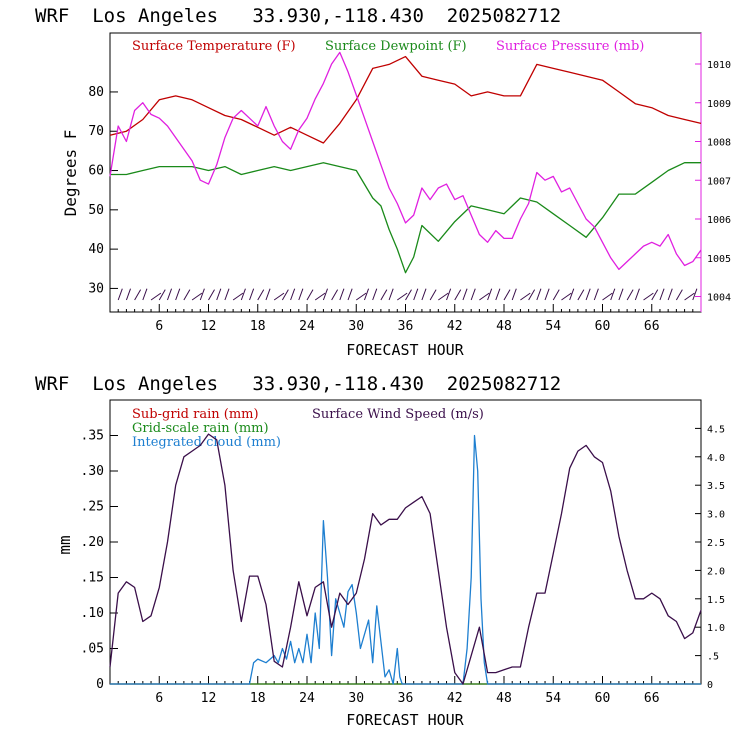  What do you see at coordinates (92, 507) in the screenshot?
I see `y-tick-label: .25` at bounding box center [92, 507].